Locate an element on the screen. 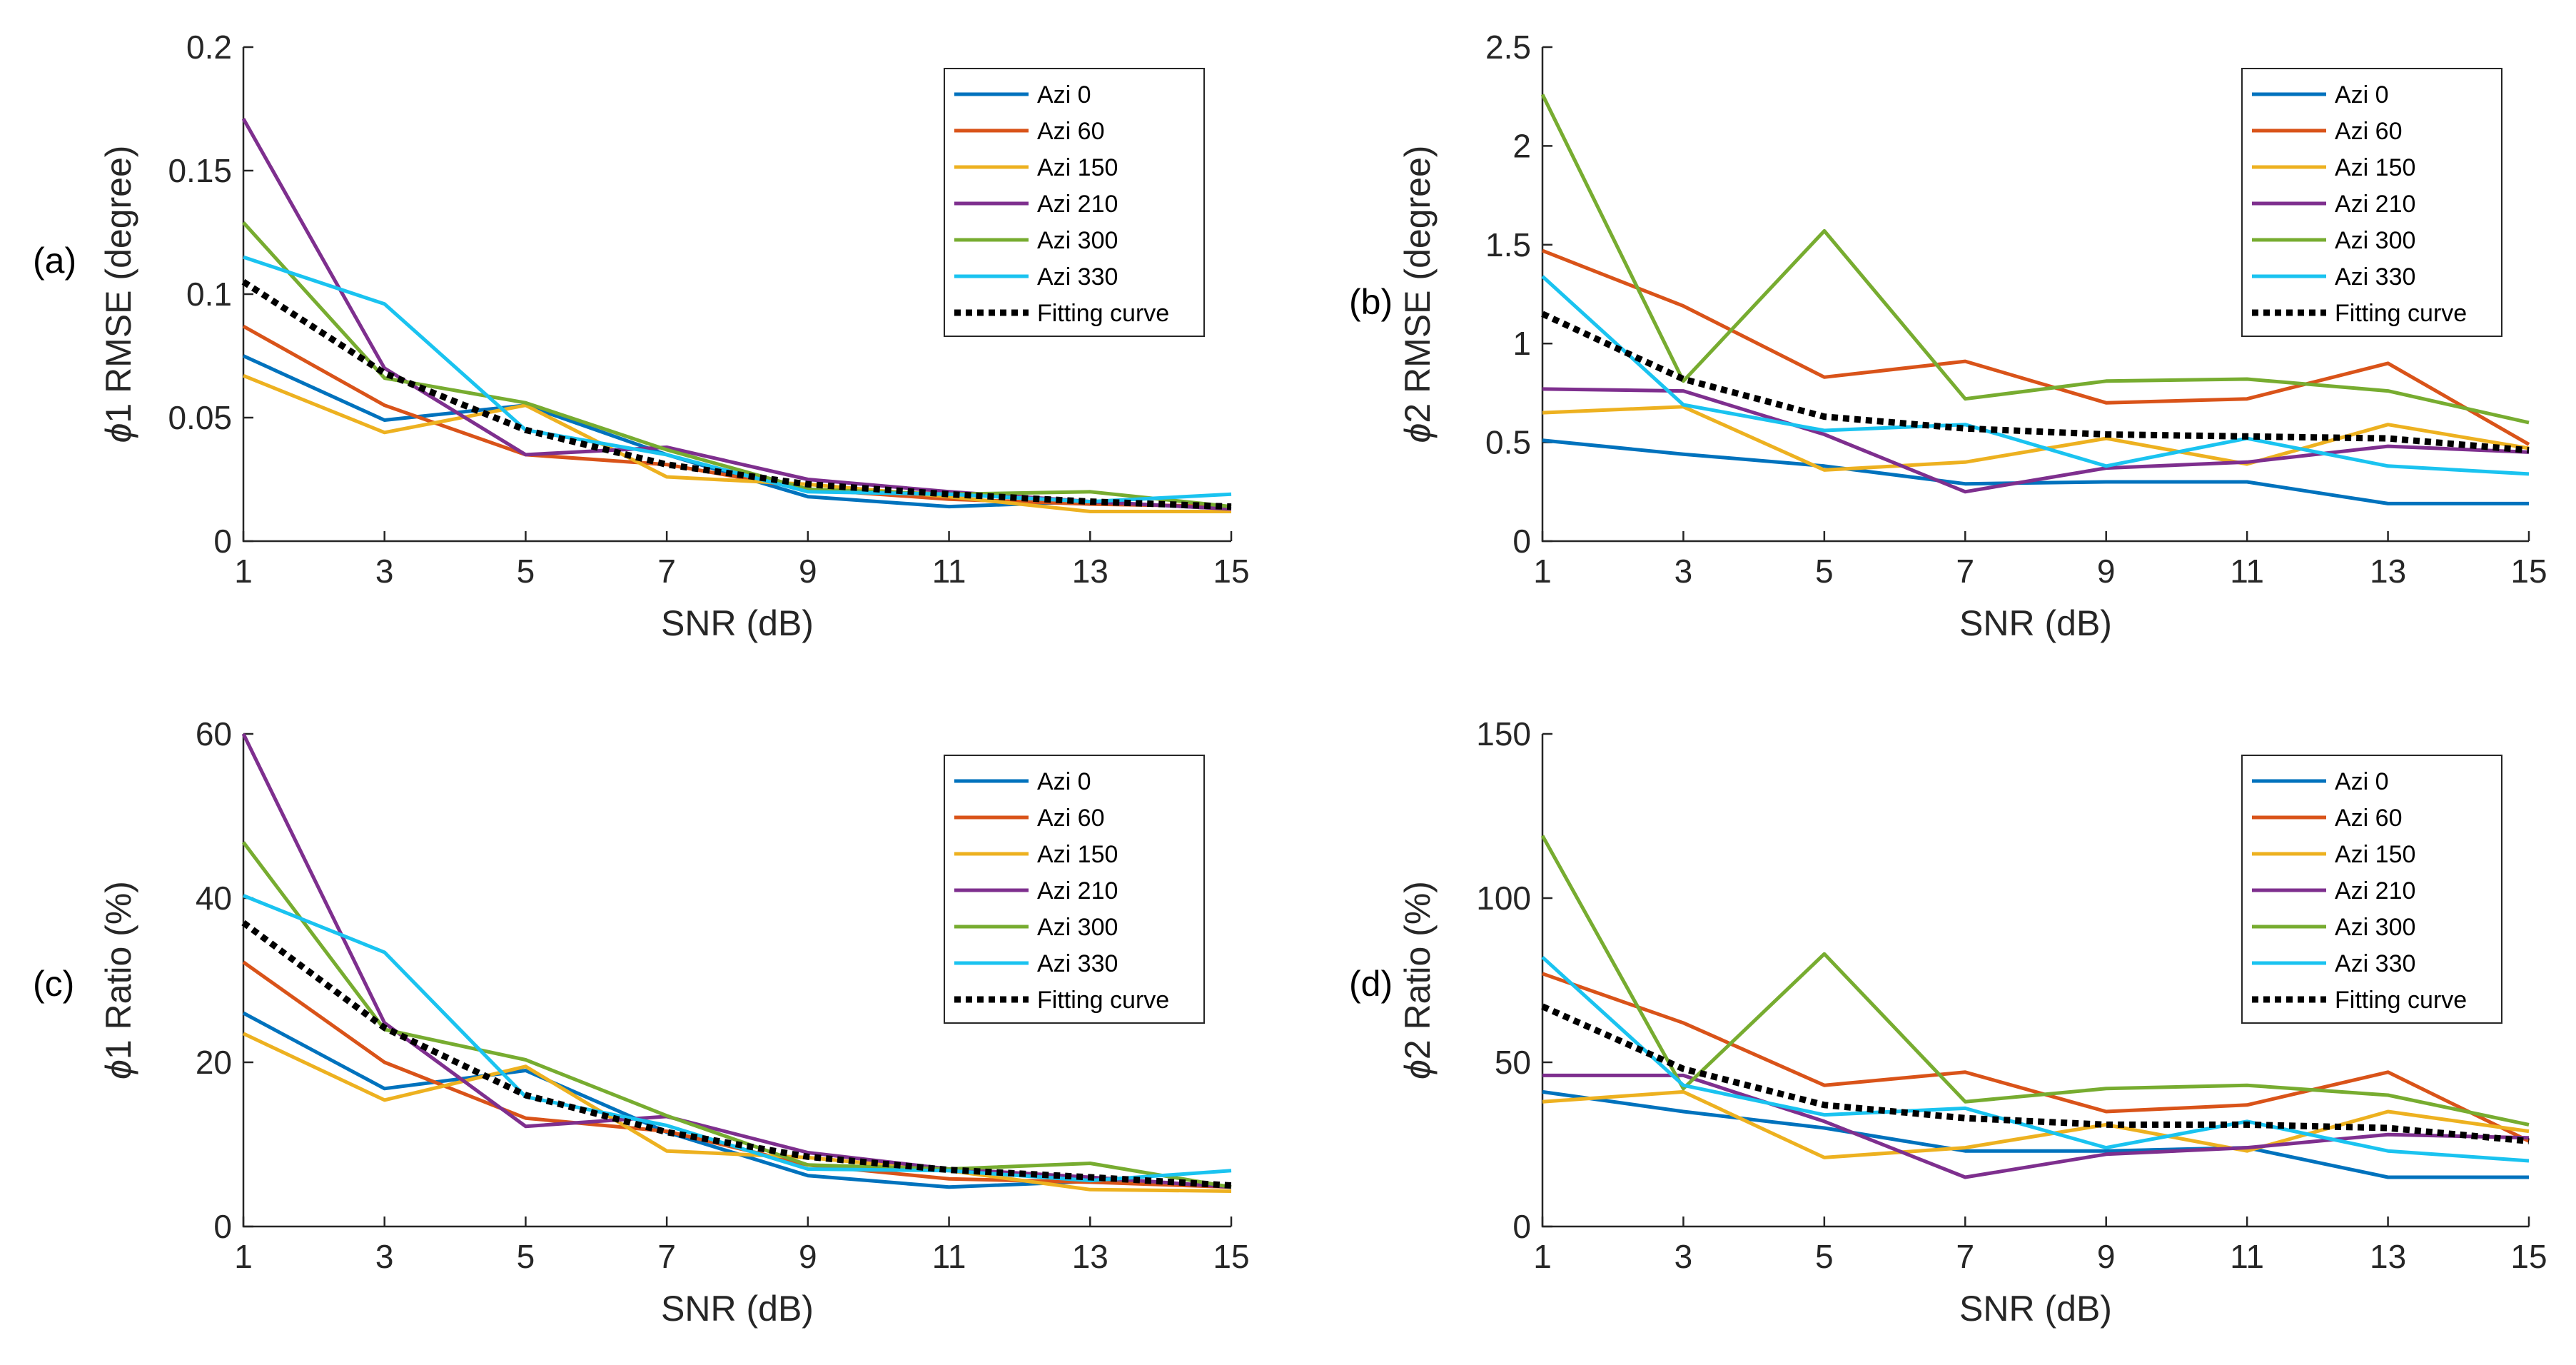  y-tick-label: 40 is located at coordinates (214, 898).